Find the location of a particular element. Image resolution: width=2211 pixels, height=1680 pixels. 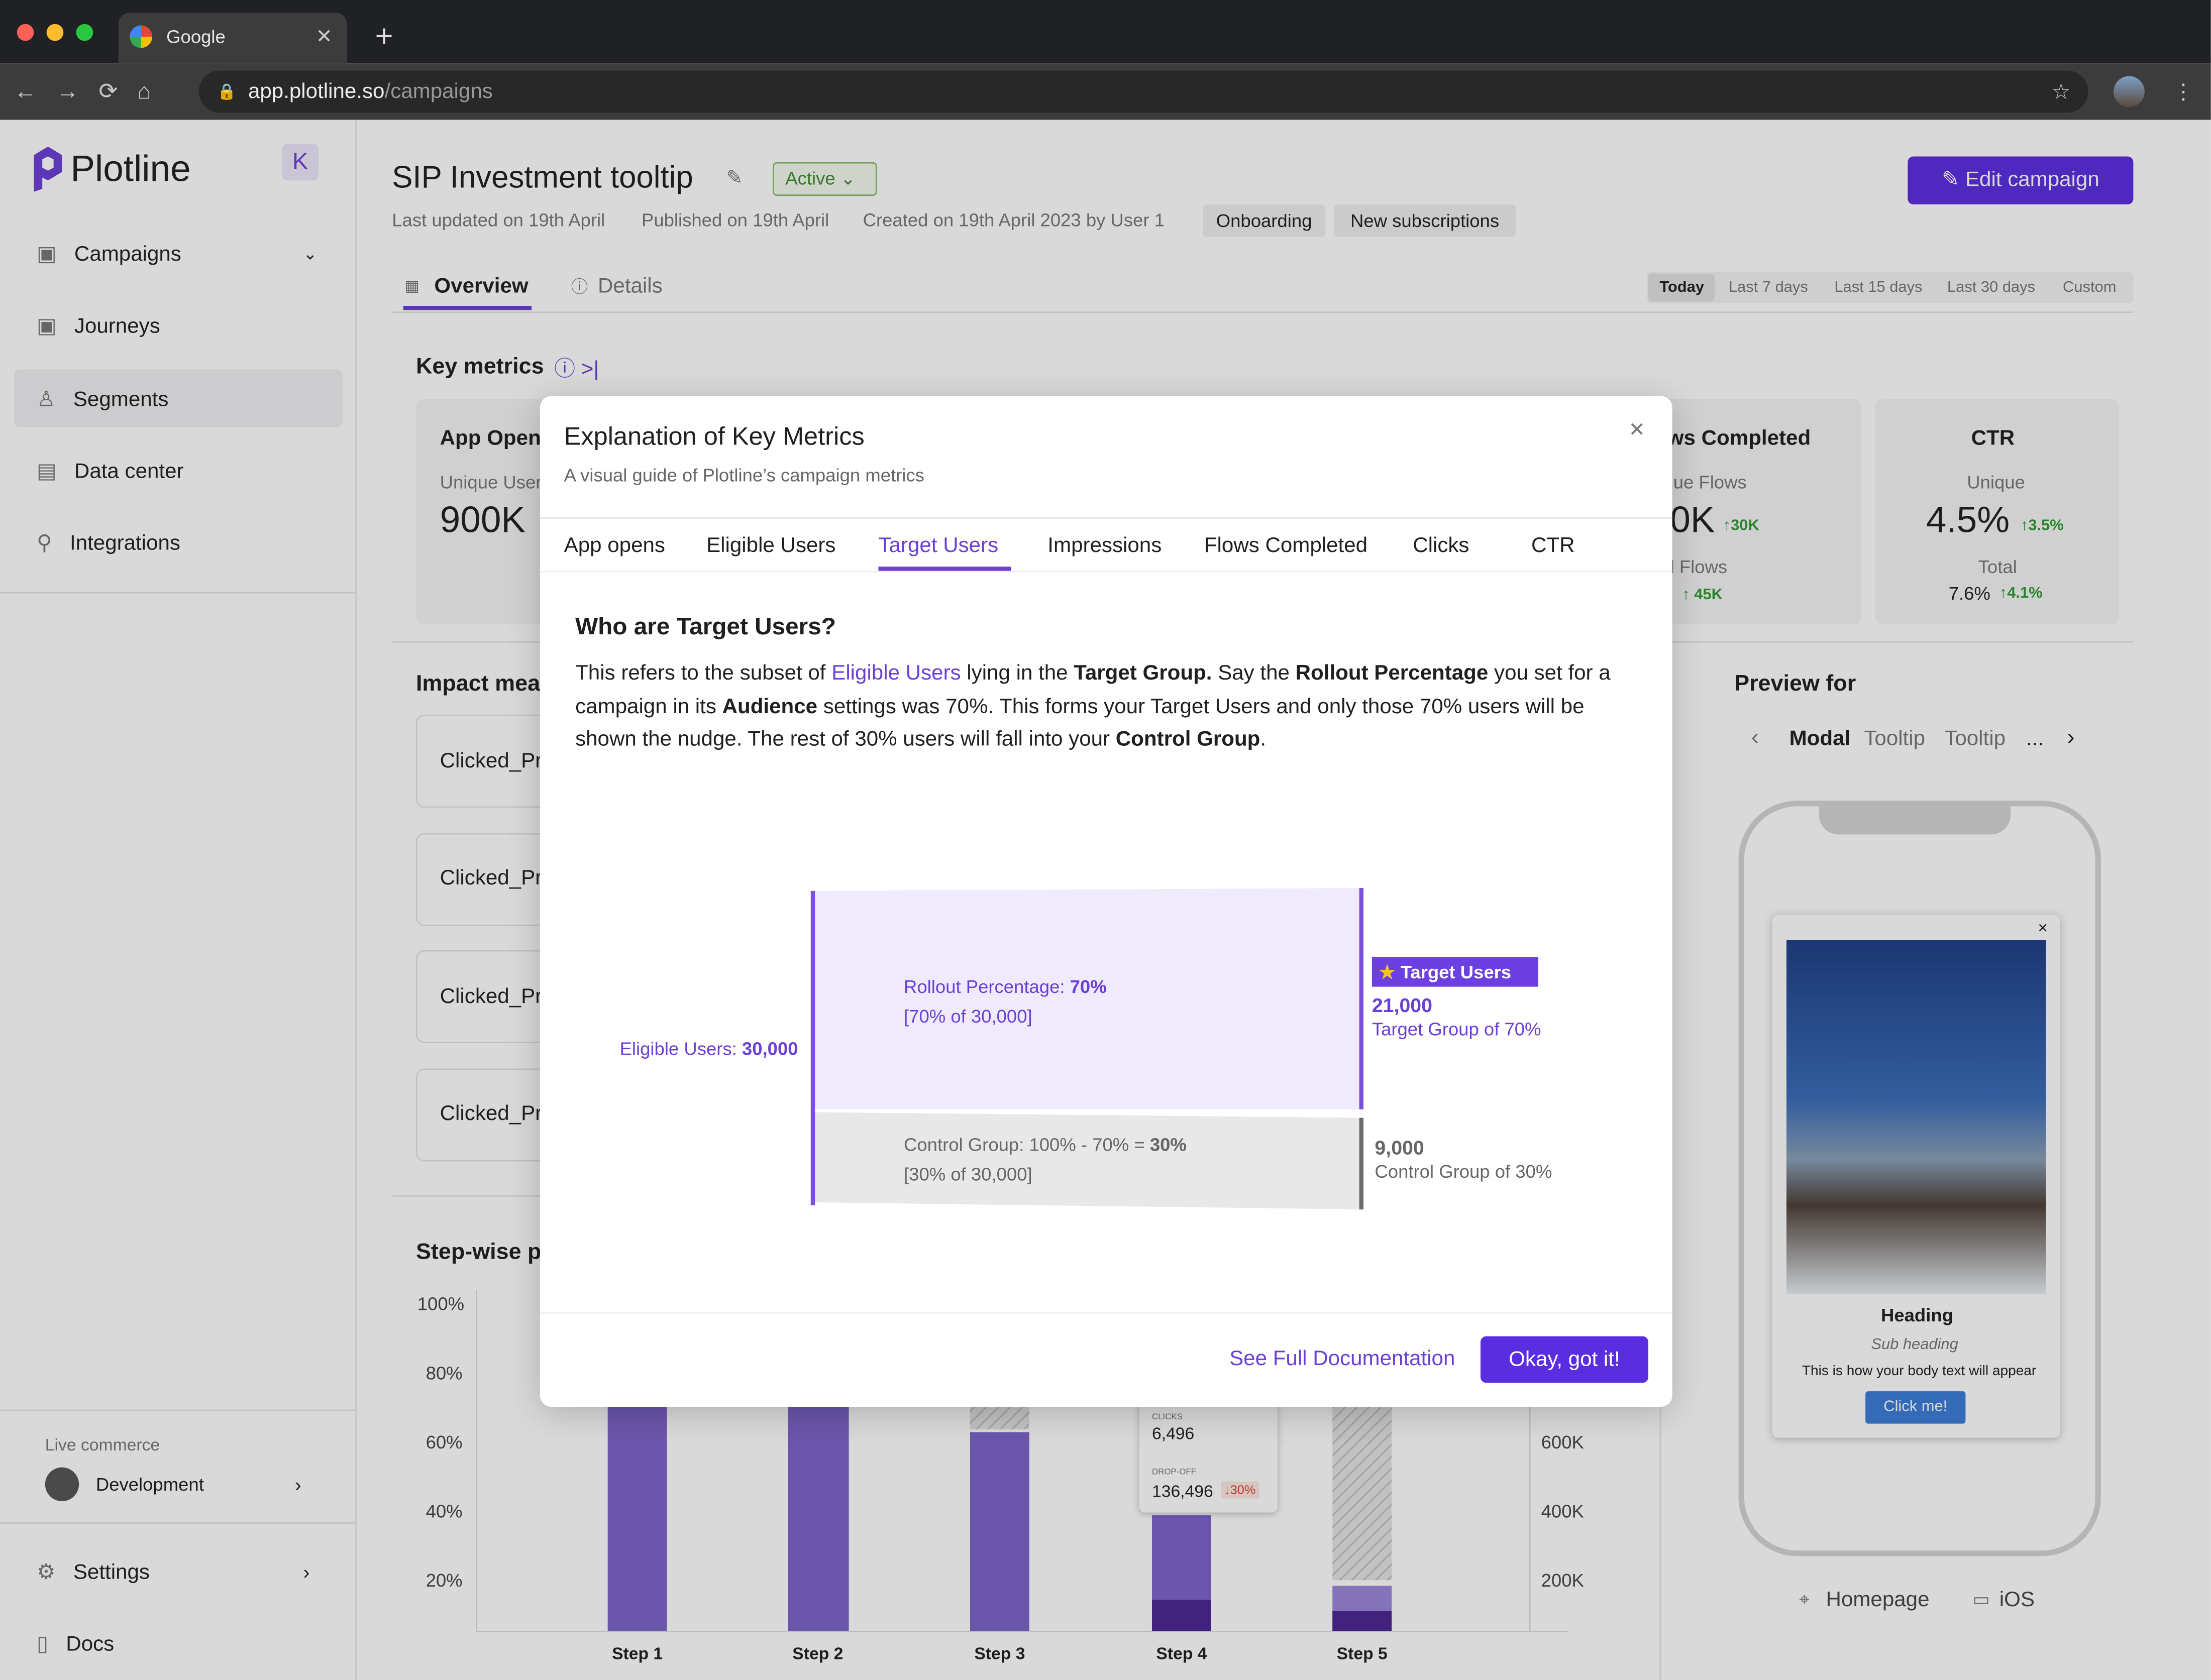

metric-change: ↑4.1% is located at coordinates (2021, 593).